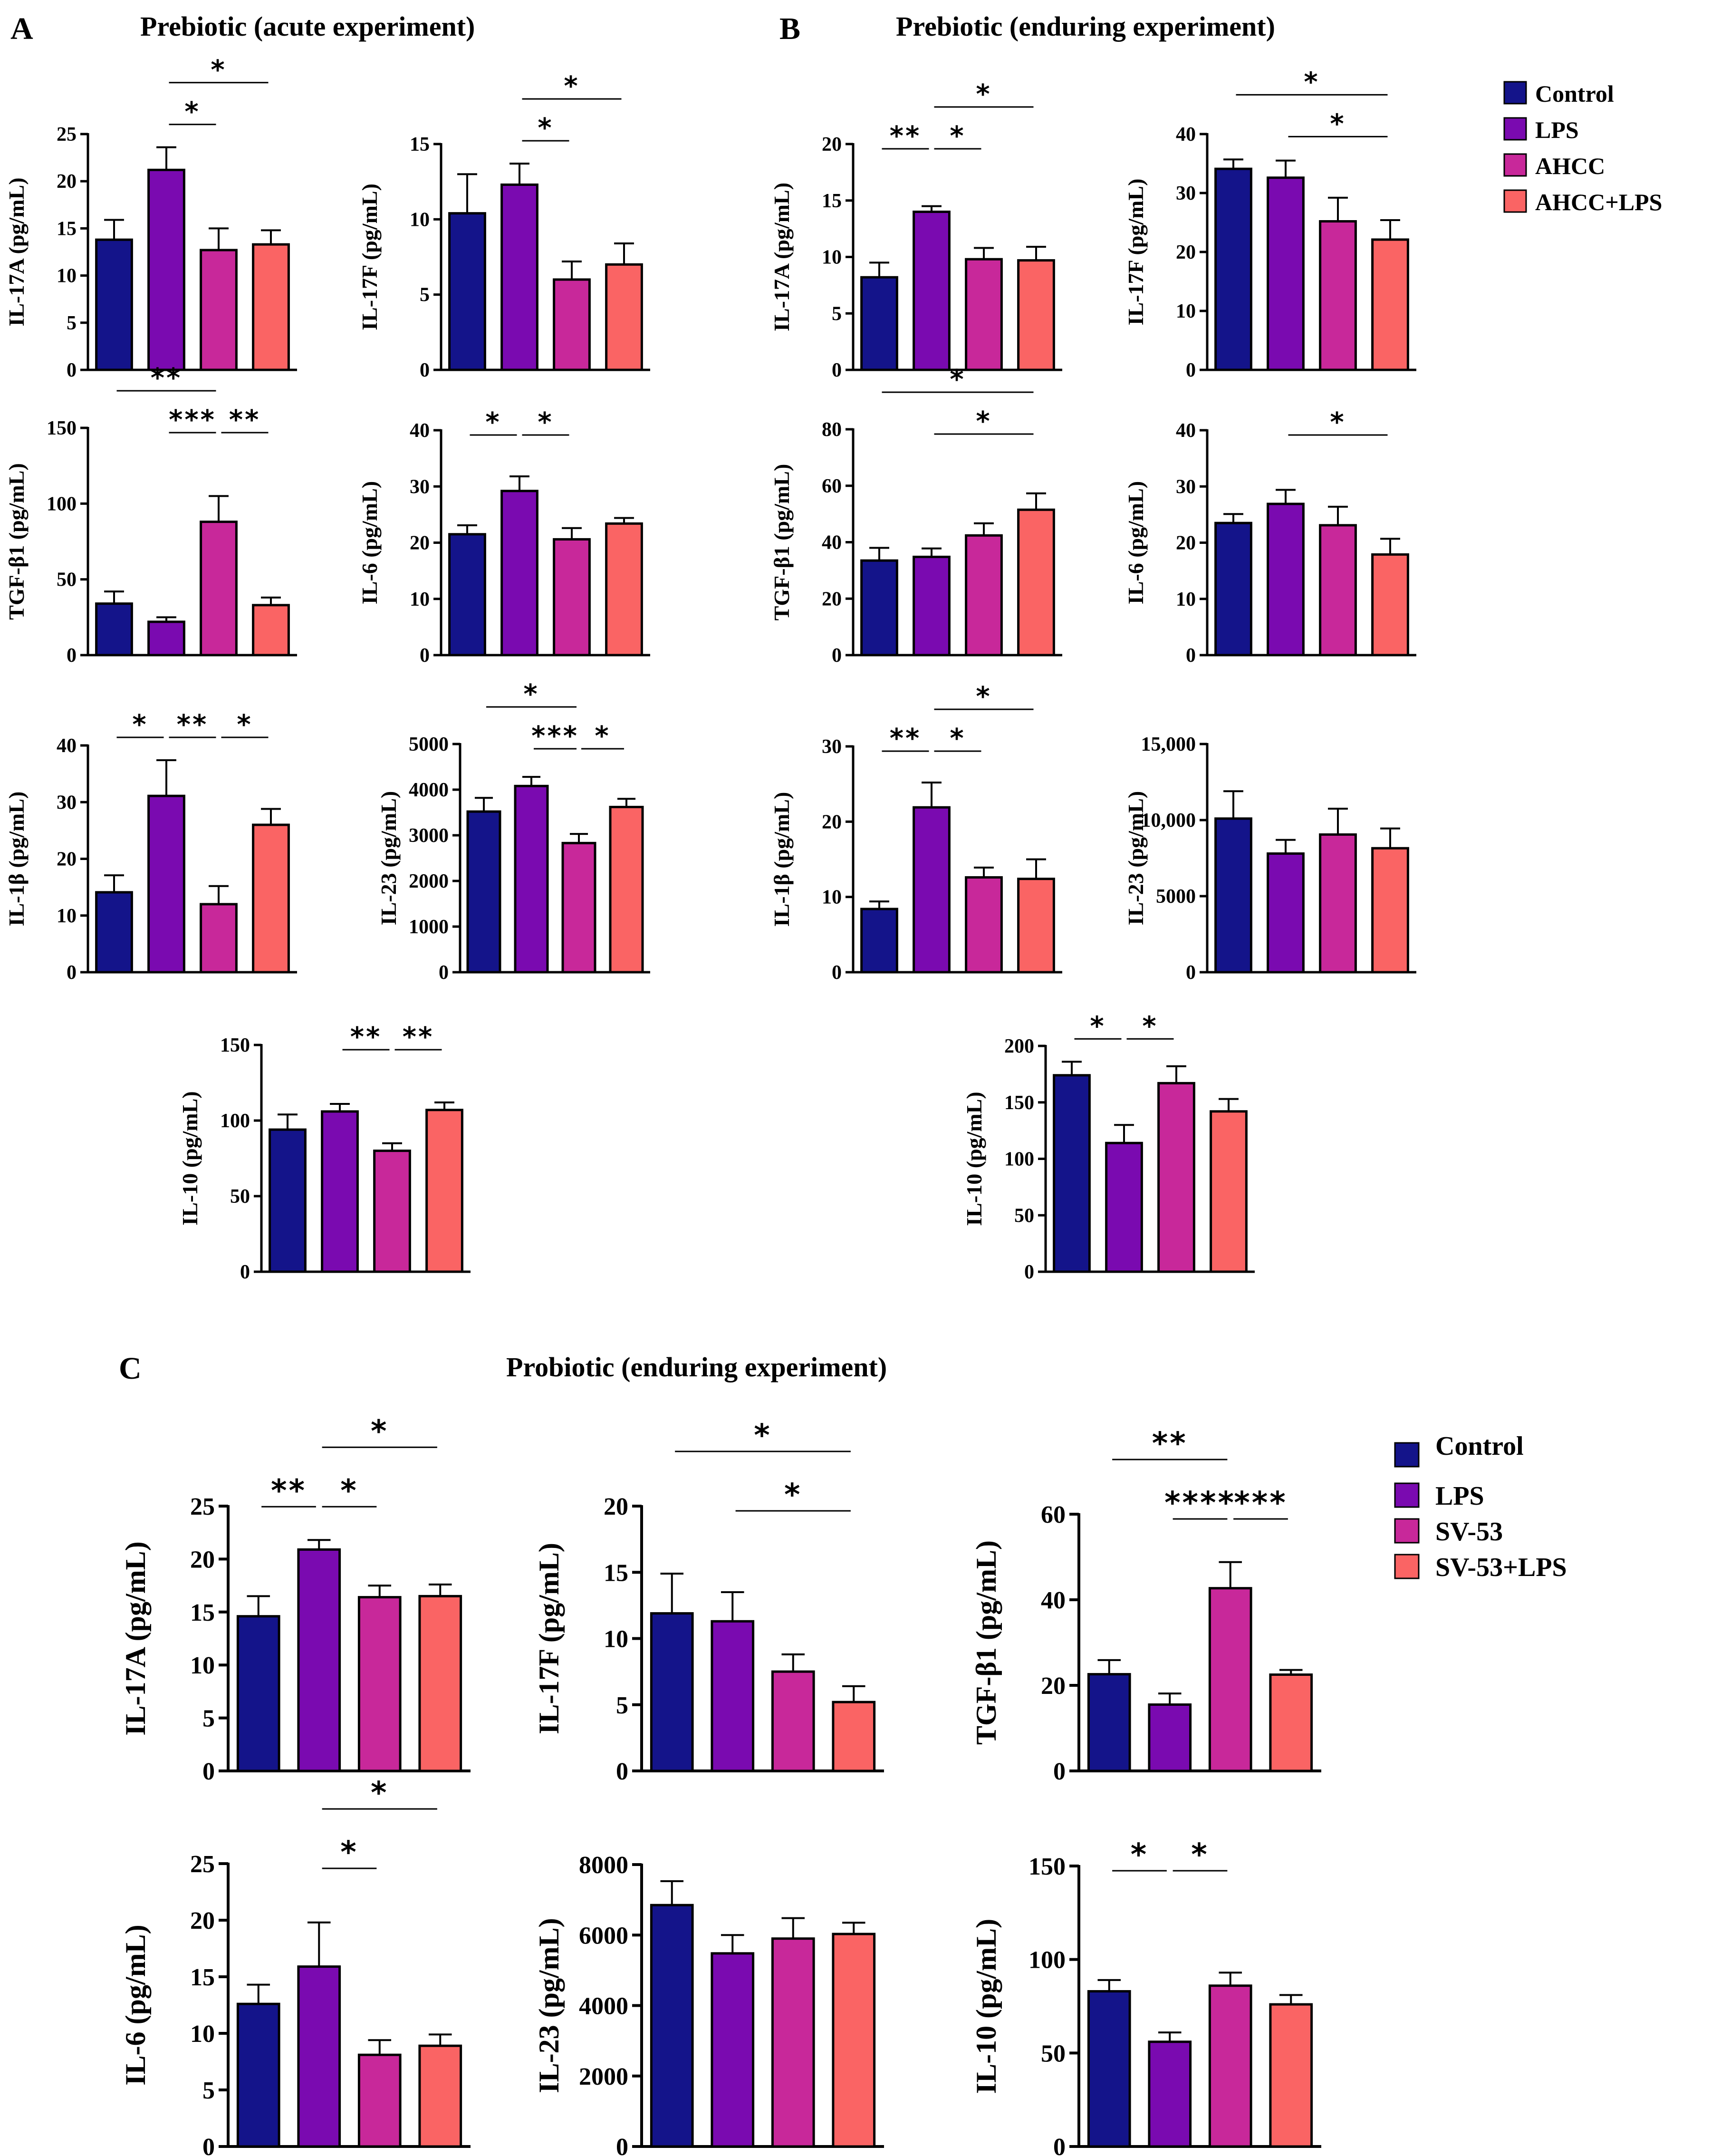 The height and width of the screenshot is (2156, 1711). Describe the element at coordinates (429, 745) in the screenshot. I see `y-tick-label: 5000` at that location.